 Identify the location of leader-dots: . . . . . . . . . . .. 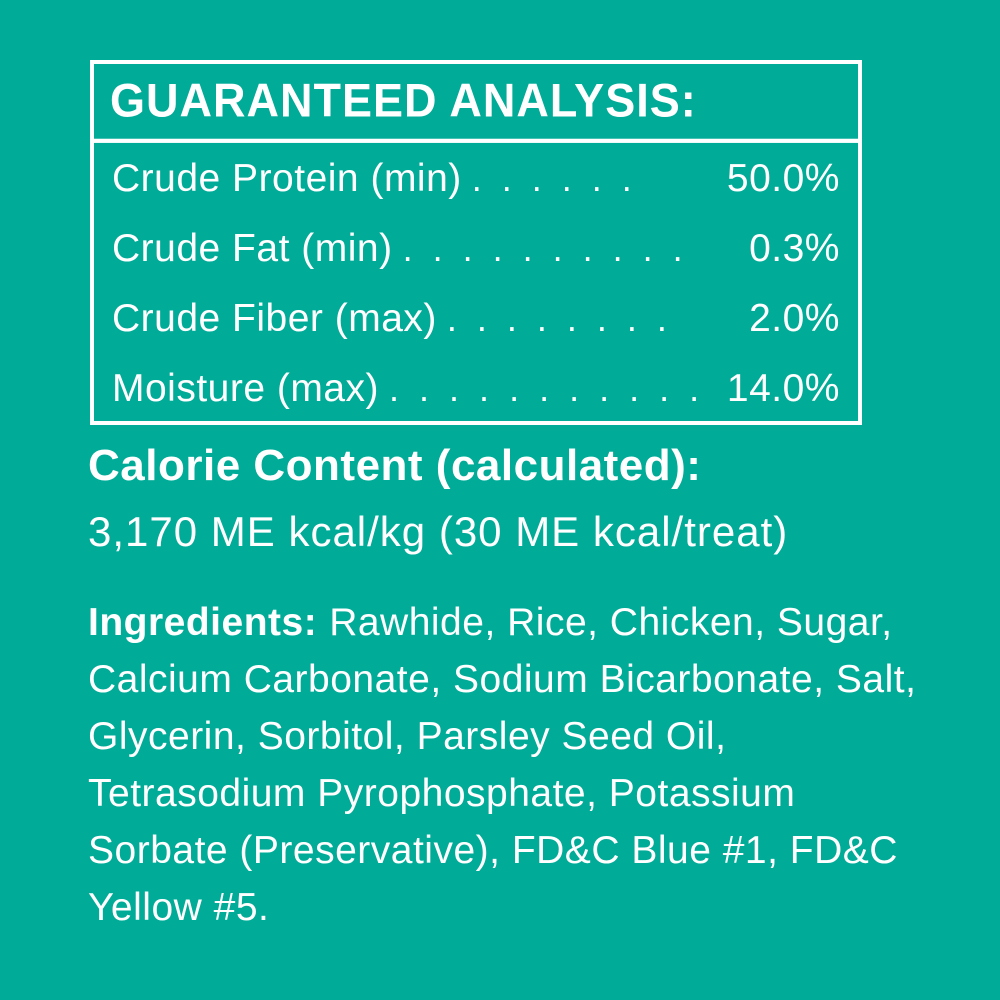
(547, 388).